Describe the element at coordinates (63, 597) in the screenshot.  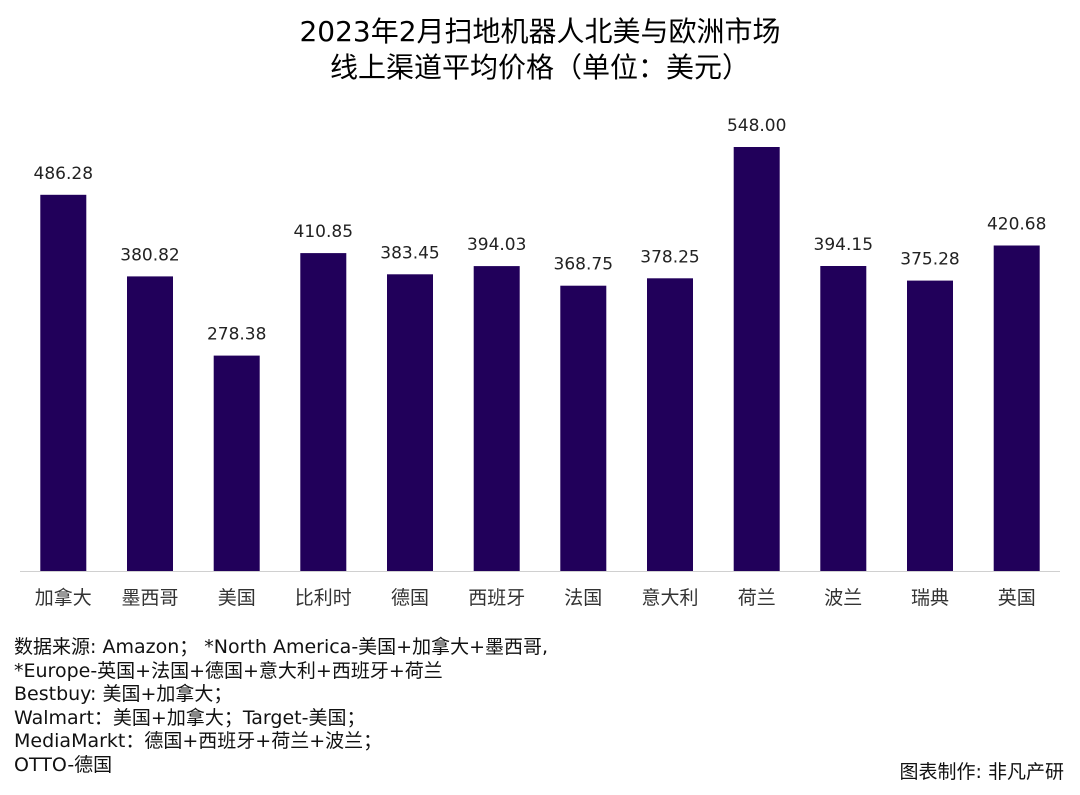
I see `x-tick-label: 加拿大` at that location.